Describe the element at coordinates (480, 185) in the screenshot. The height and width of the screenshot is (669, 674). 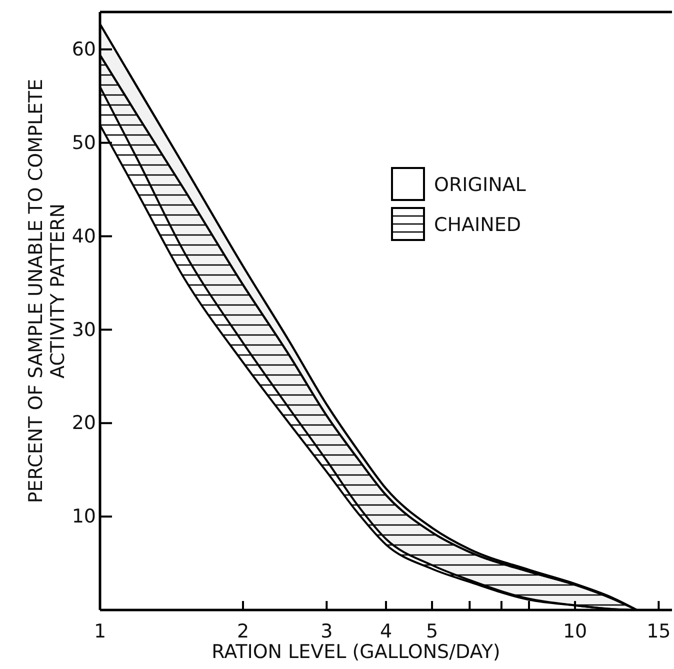
I see `legend-label: ORIGINAL` at that location.